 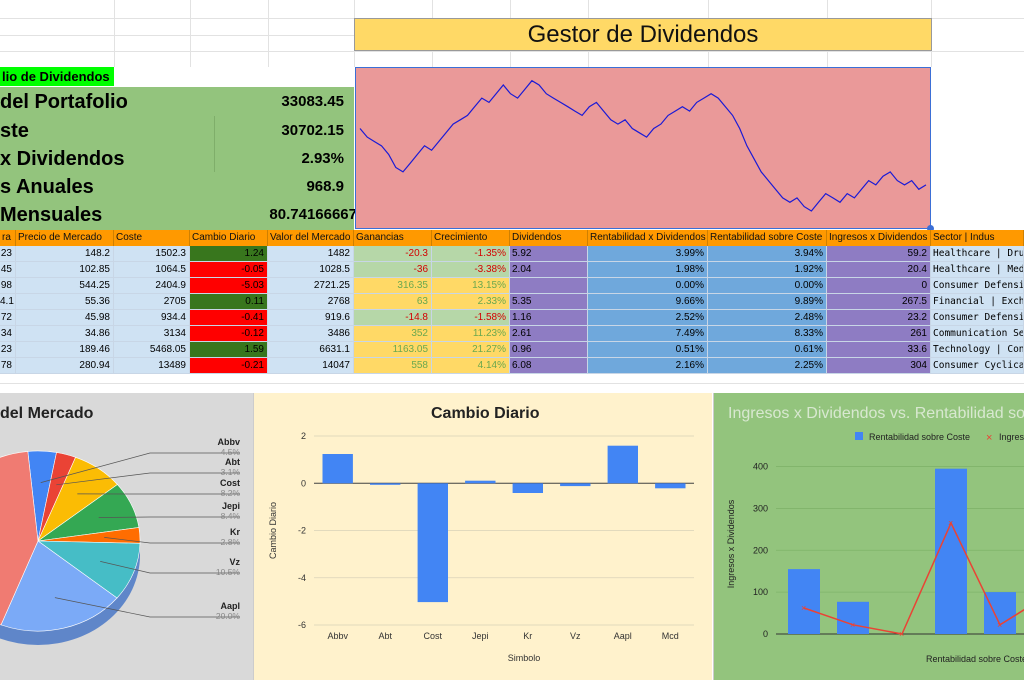 What do you see at coordinates (471, 302) in the screenshot?
I see `table-cell: 2.33%` at bounding box center [471, 302].